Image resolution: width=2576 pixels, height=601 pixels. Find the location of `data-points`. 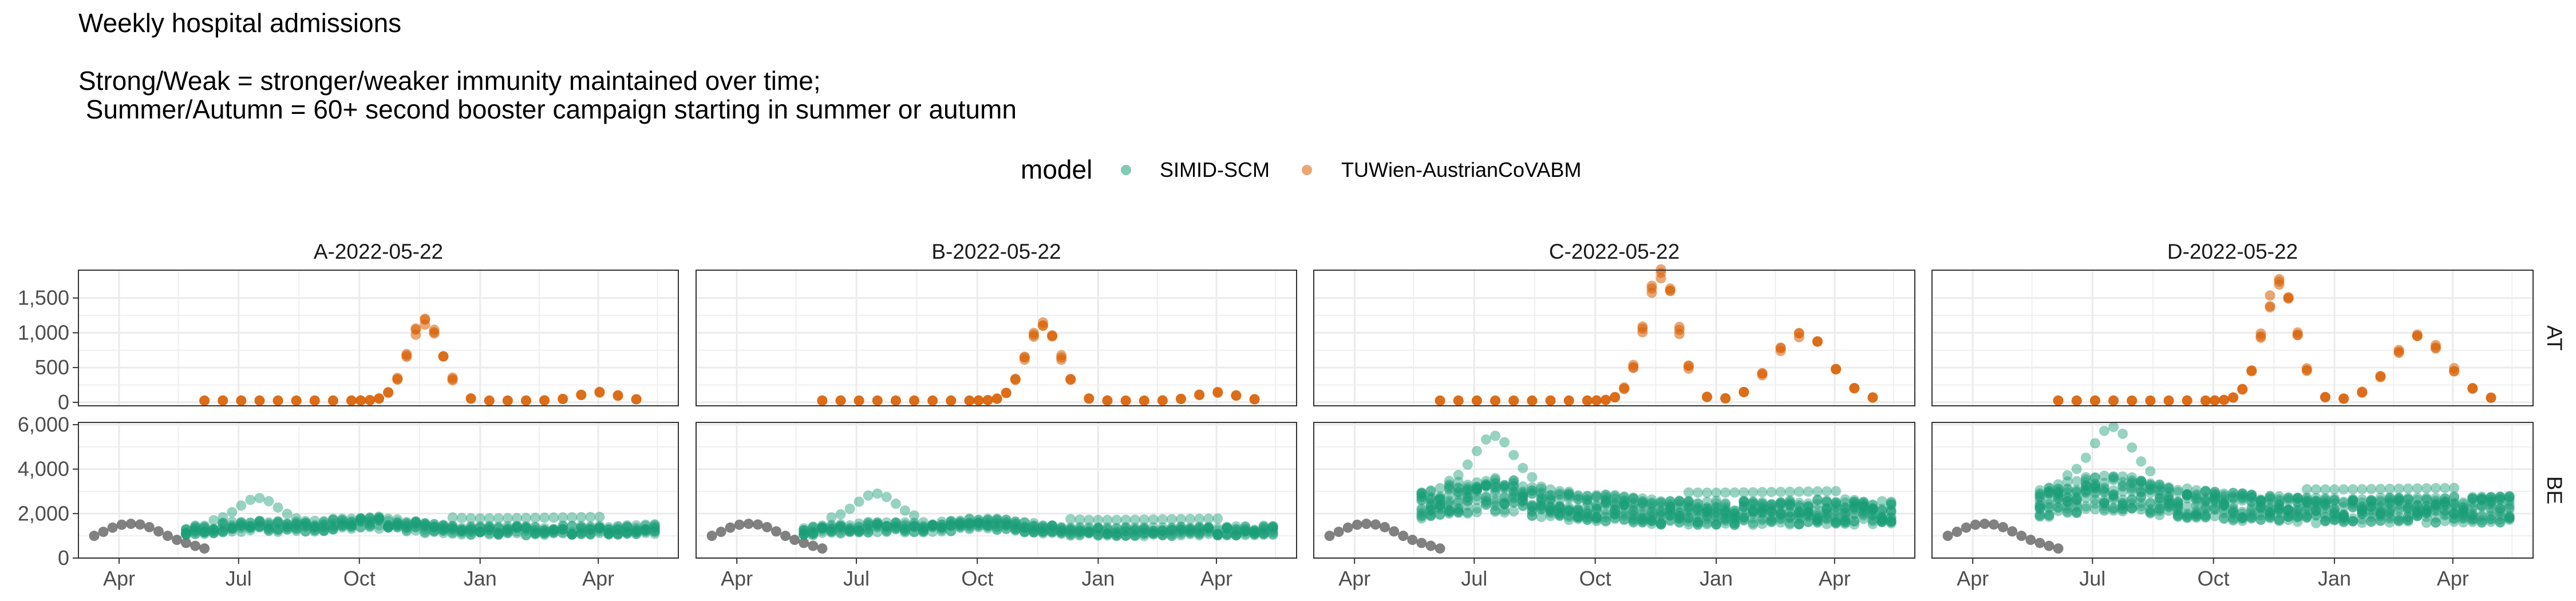

data-points is located at coordinates (374, 524).